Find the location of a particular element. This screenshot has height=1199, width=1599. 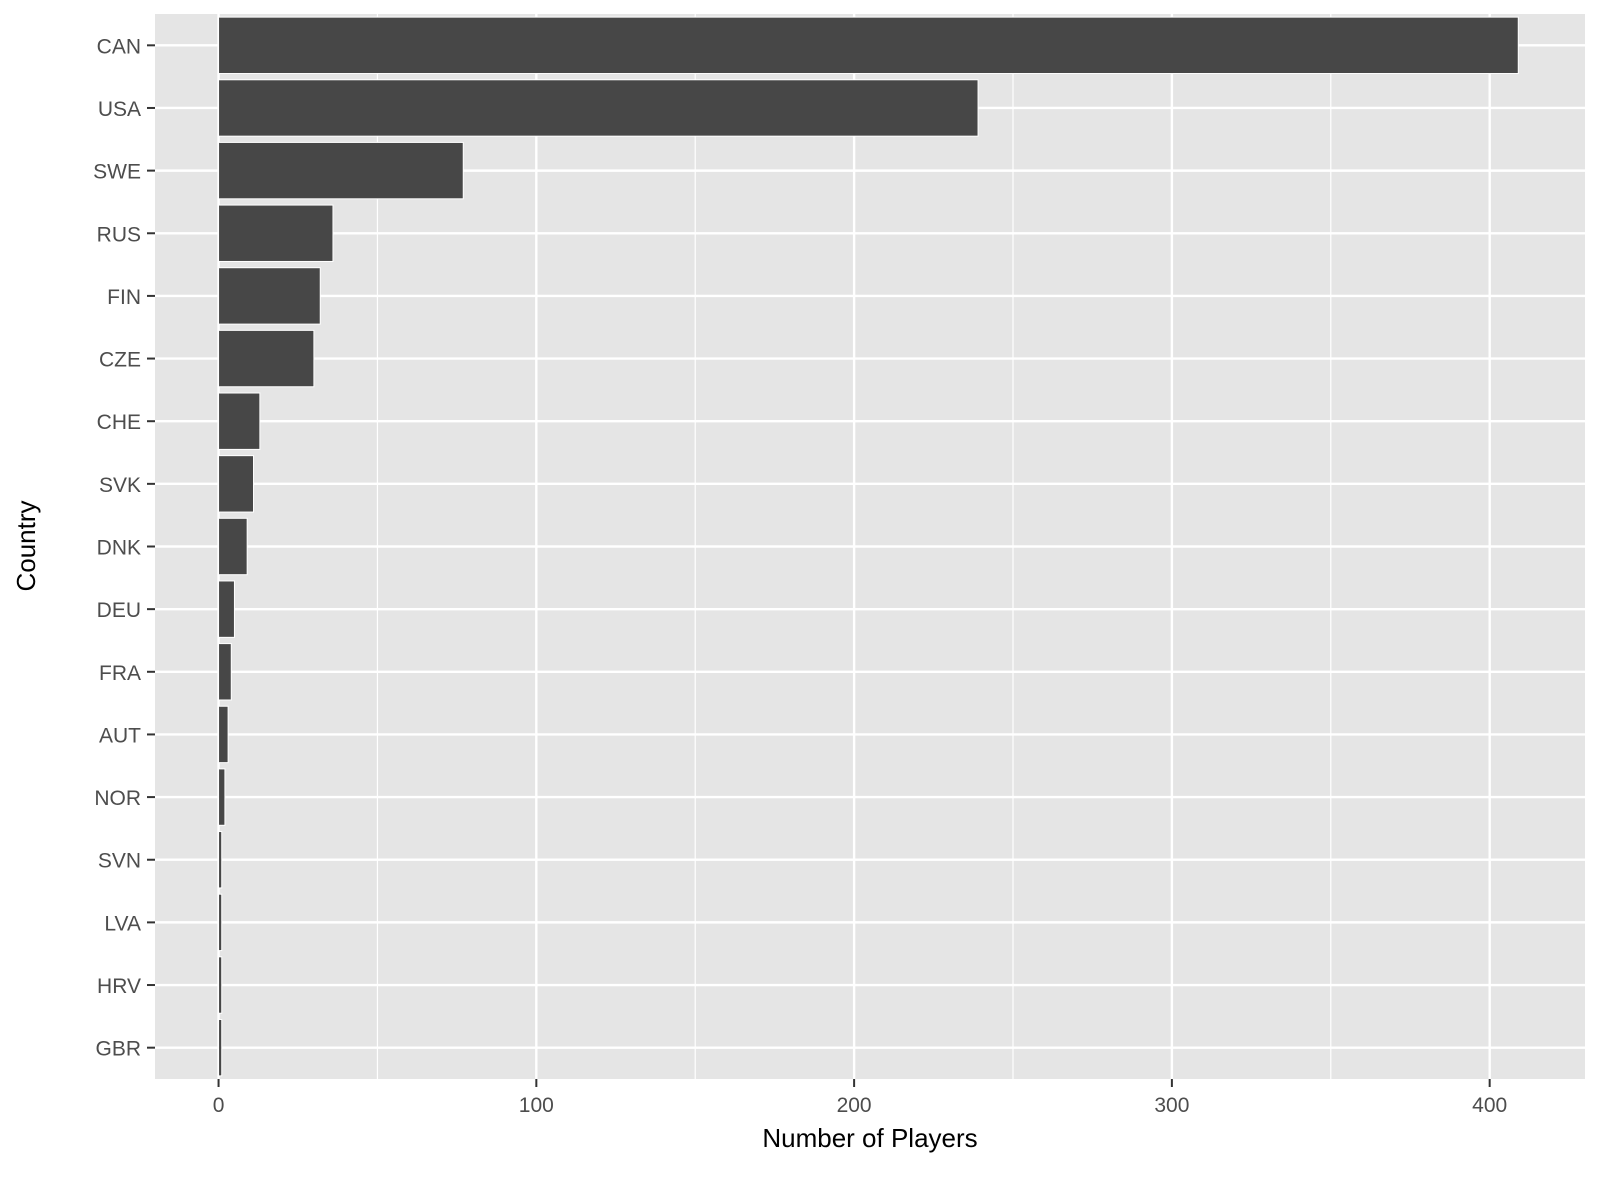

y-tick-label: SVK is located at coordinates (120, 485).